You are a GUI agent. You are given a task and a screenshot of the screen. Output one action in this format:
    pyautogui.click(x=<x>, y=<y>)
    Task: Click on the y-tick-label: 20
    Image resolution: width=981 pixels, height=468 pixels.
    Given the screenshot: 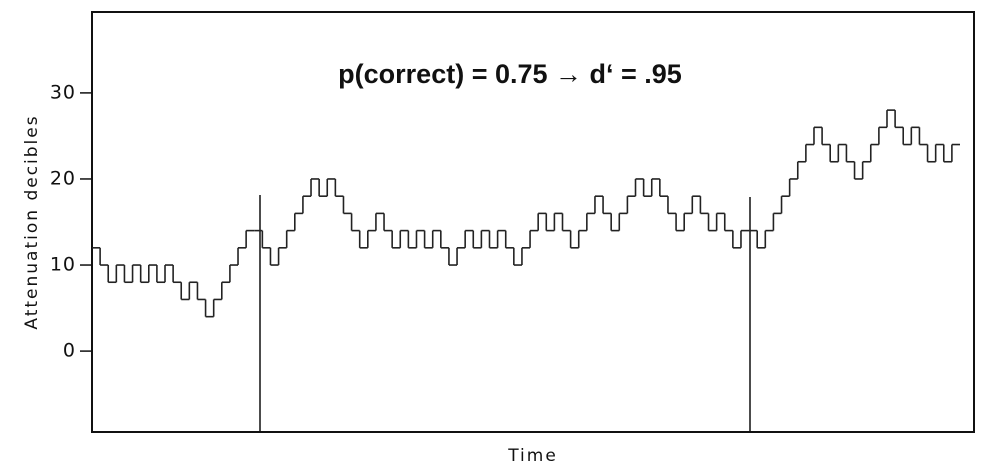 What is the action you would take?
    pyautogui.click(x=63, y=178)
    